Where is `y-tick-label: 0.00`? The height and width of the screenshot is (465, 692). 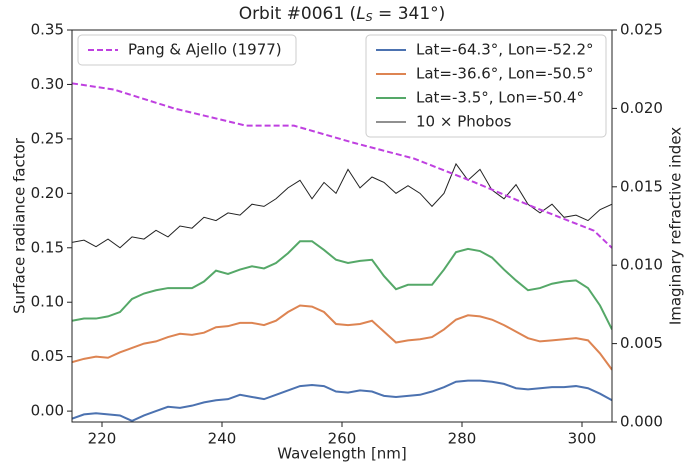
y-tick-label: 0.00 is located at coordinates (47, 411).